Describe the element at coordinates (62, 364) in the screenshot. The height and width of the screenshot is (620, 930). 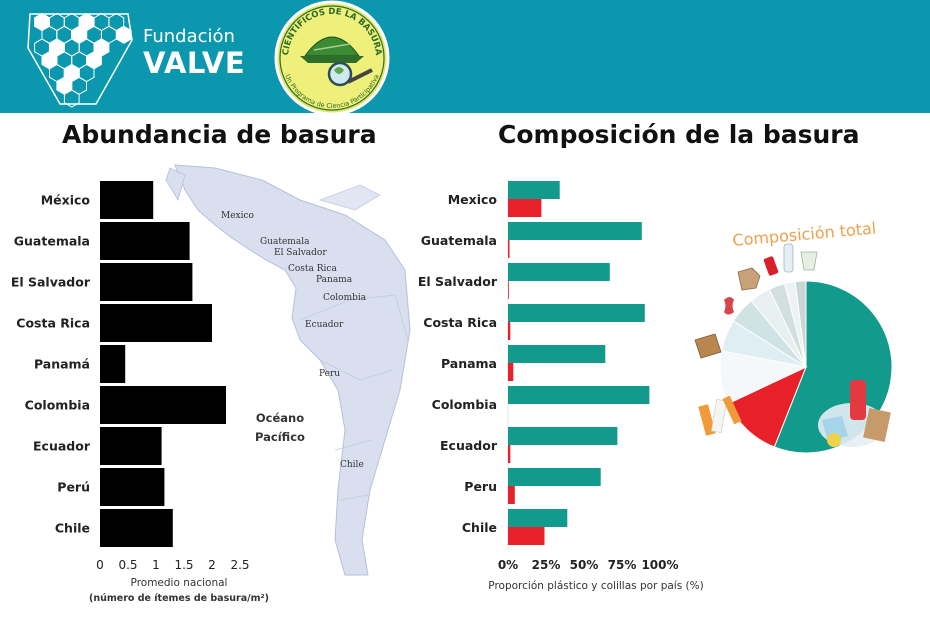
I see `abundance-category-label: Panamá` at that location.